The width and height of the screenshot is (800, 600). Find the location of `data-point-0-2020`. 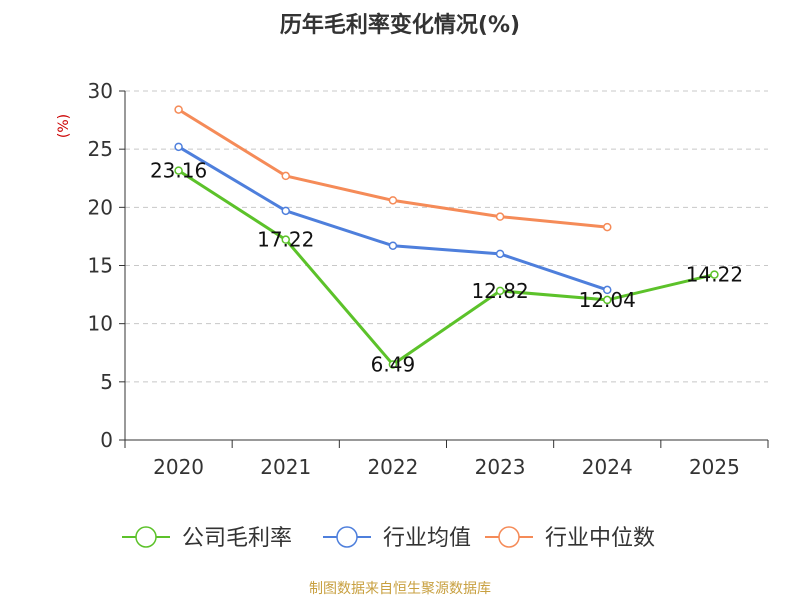

data-point-0-2020 is located at coordinates (178, 170).